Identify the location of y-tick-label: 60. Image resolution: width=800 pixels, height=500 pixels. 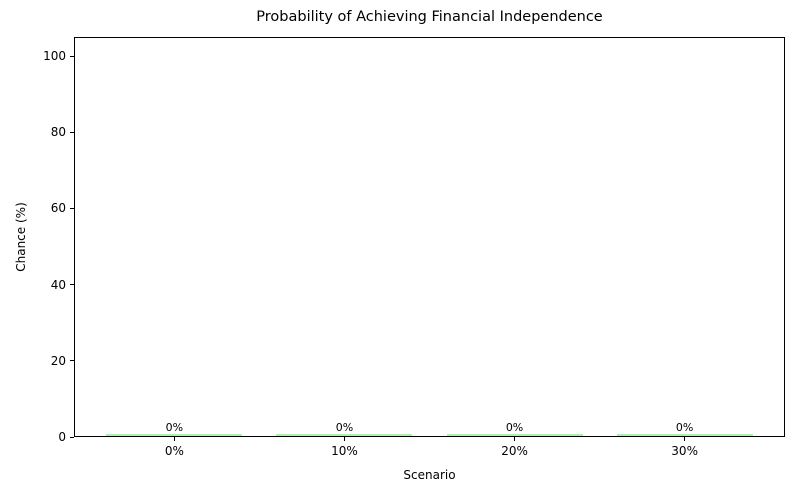
(58, 208).